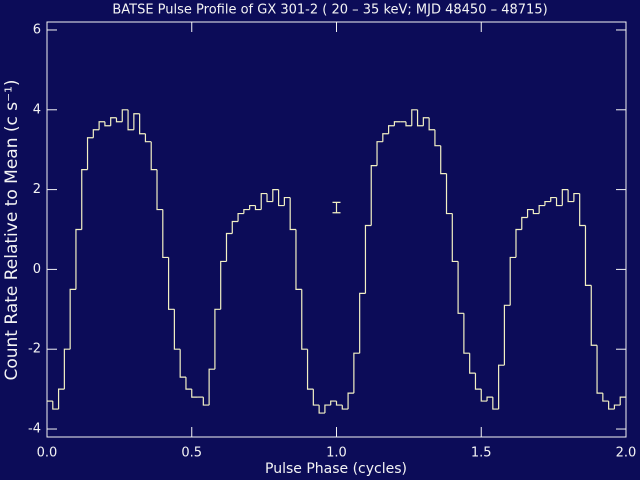  Describe the element at coordinates (336, 469) in the screenshot. I see `x-axis-label: Pulse Phase (cycles)` at that location.